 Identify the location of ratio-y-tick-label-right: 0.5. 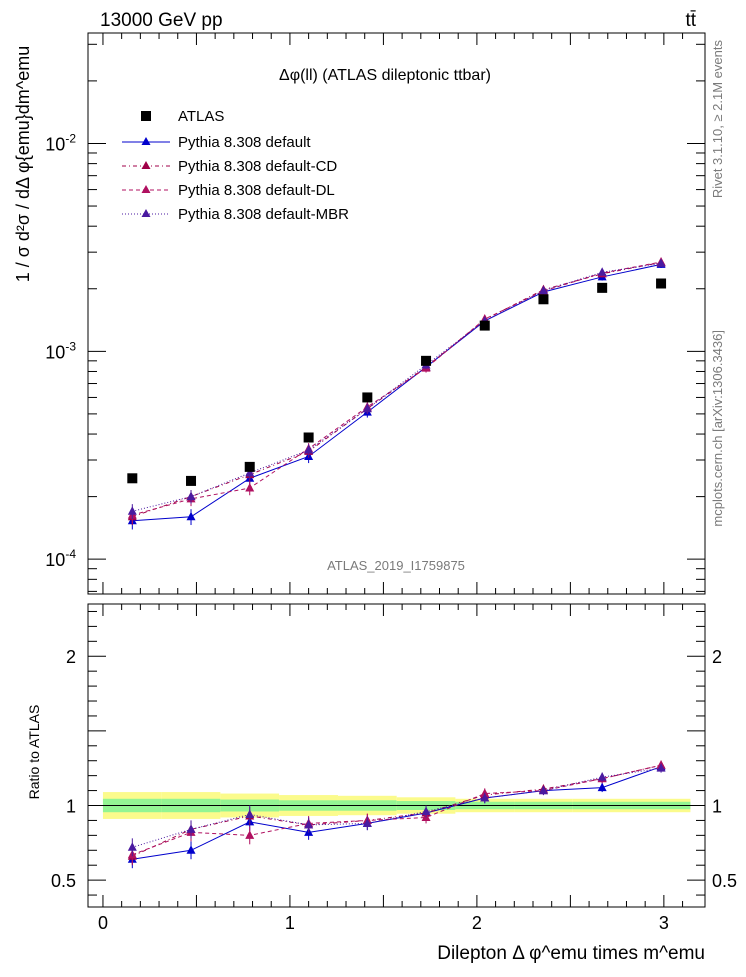
(724, 881).